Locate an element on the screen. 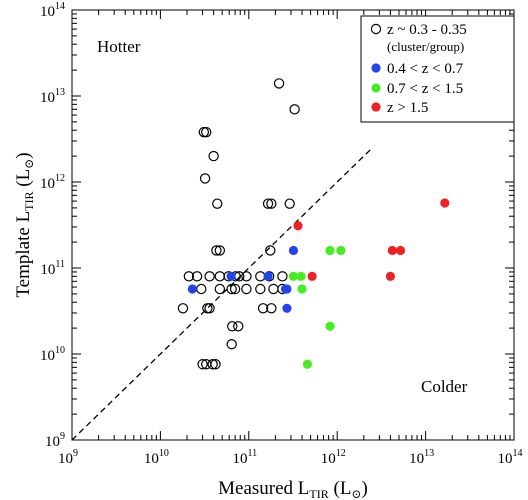  annotation-colder: Colder is located at coordinates (444, 386).